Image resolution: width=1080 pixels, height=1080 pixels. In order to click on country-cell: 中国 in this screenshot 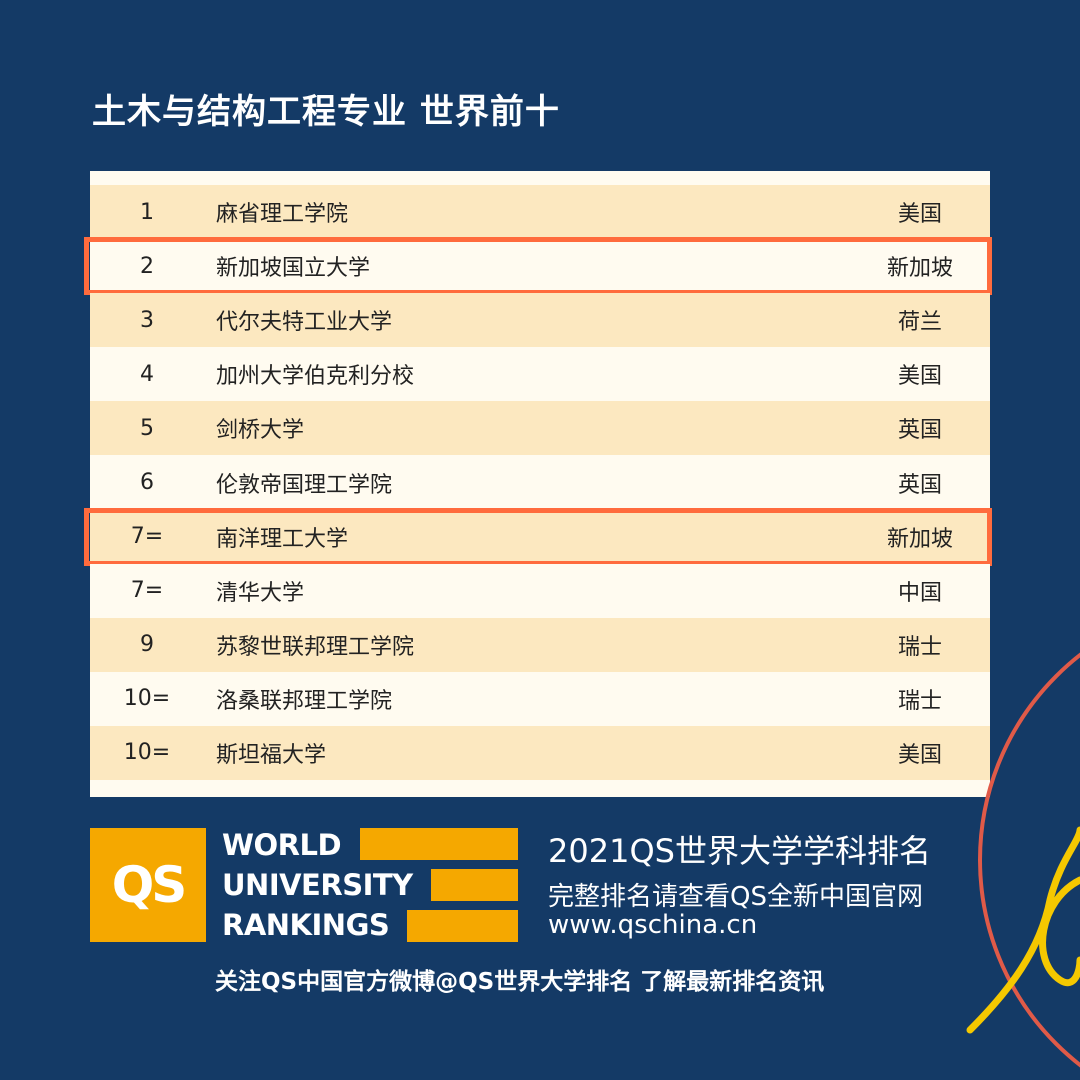, I will do `click(919, 593)`.